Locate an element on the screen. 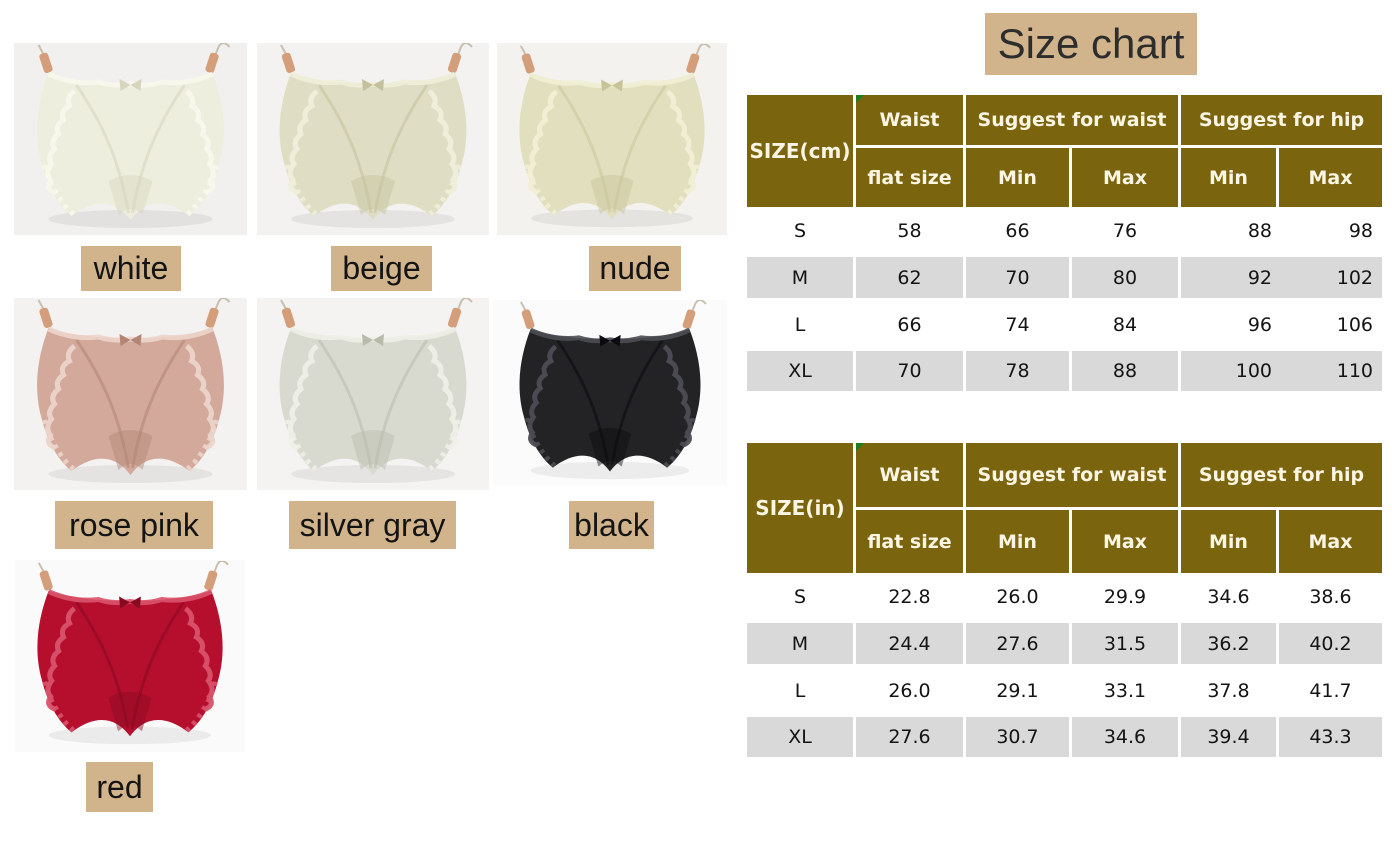 This screenshot has height=842, width=1392. value-cell: 84 is located at coordinates (1126, 324).